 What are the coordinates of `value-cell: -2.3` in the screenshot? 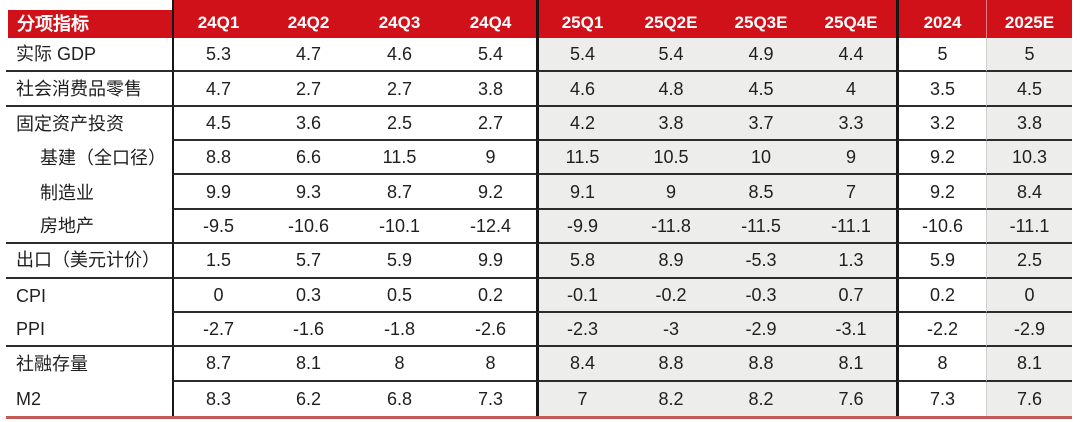 It's located at (581, 330).